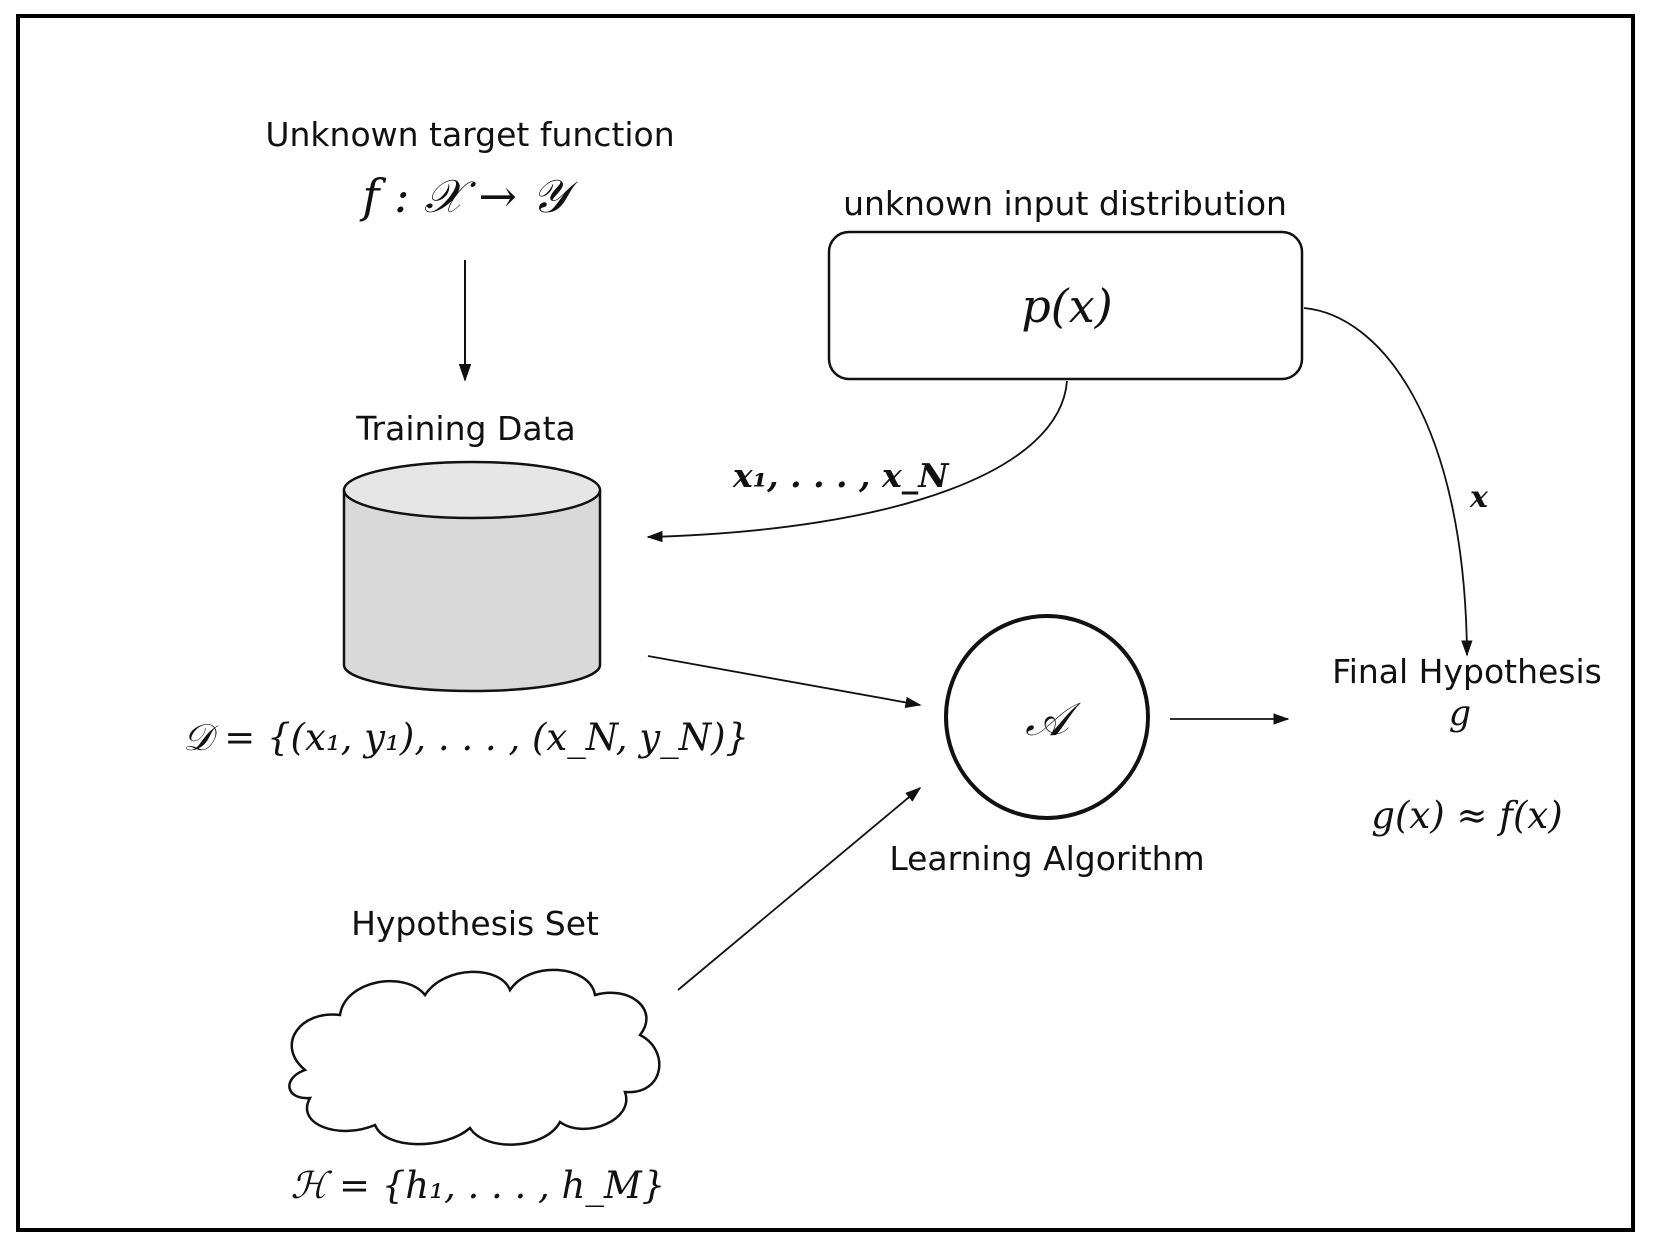 Image resolution: width=1653 pixels, height=1233 pixels. Describe the element at coordinates (472, 576) in the screenshot. I see `database-icon` at that location.